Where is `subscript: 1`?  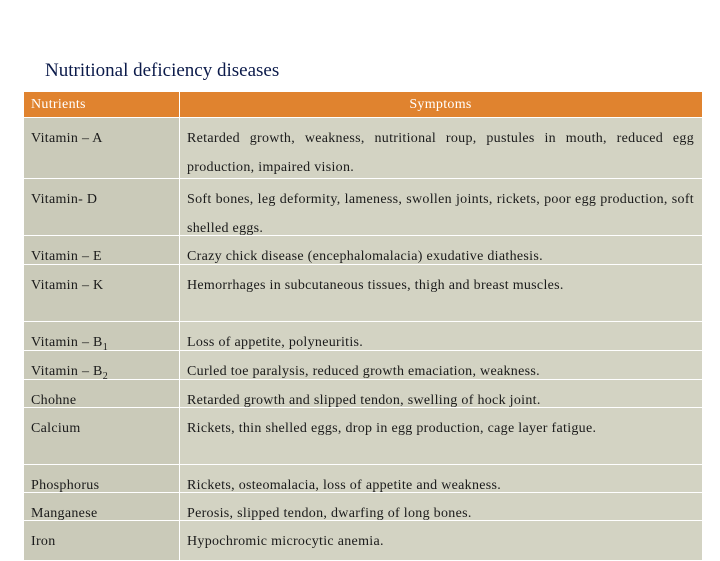
subscript: 1 is located at coordinates (105, 346).